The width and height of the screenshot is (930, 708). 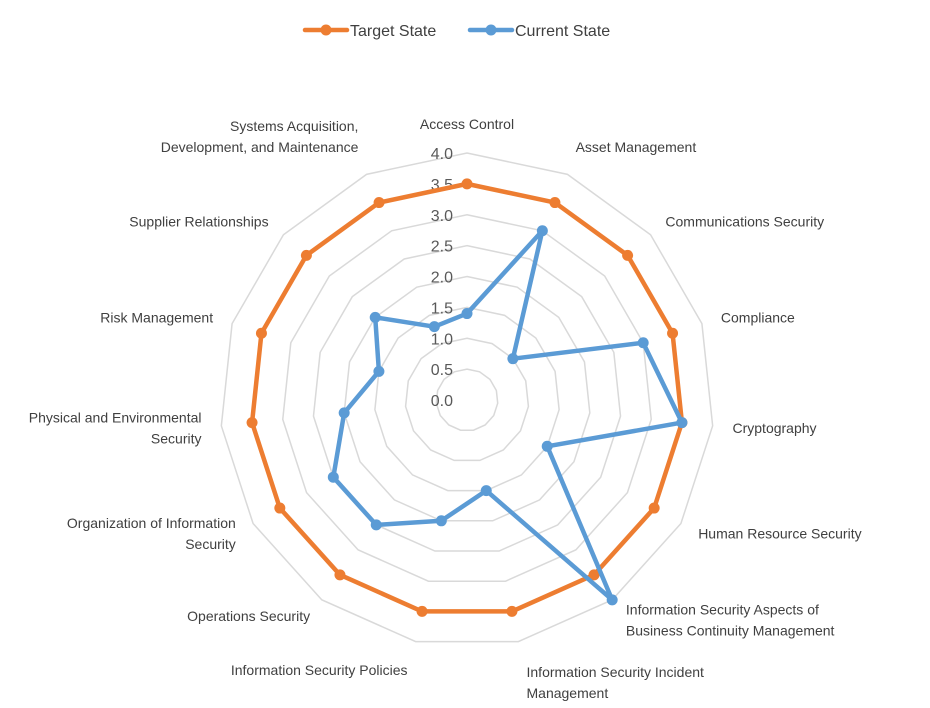 What do you see at coordinates (442, 370) in the screenshot?
I see `tick-label: 0.5` at bounding box center [442, 370].